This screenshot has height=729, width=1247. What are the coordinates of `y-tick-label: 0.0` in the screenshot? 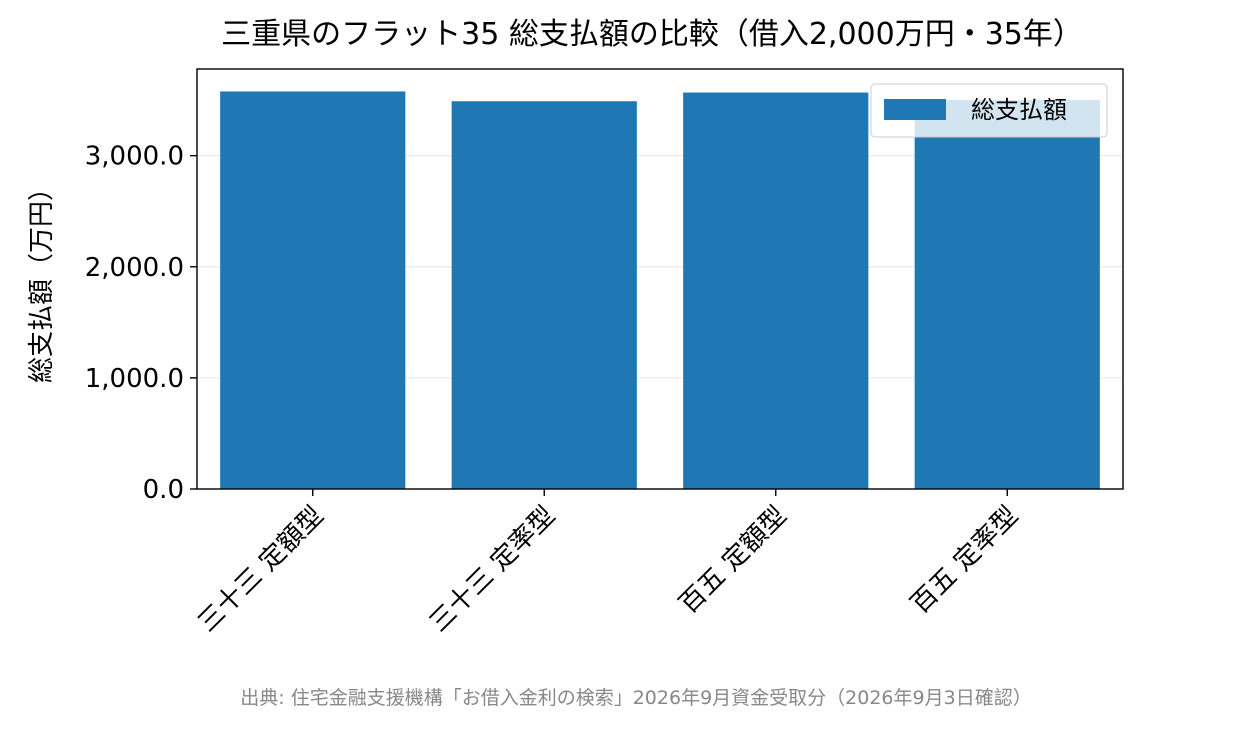 It's located at (163, 490).